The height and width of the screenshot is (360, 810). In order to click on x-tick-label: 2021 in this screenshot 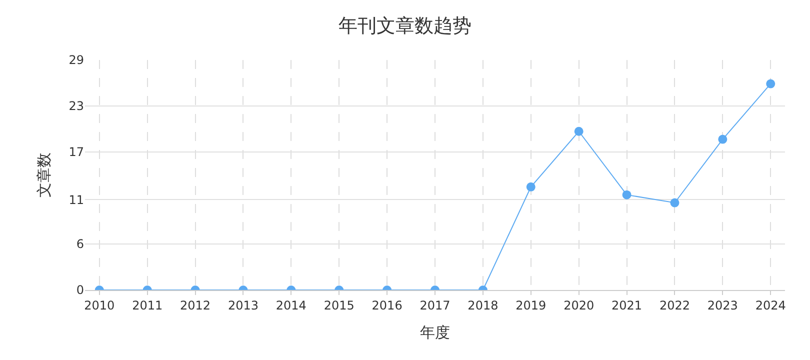, I will do `click(627, 305)`.